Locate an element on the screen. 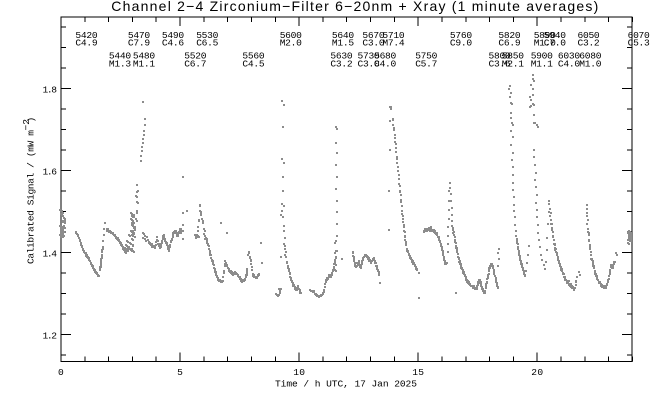 The height and width of the screenshot is (400, 650). svg-text: 6050 is located at coordinates (589, 35).